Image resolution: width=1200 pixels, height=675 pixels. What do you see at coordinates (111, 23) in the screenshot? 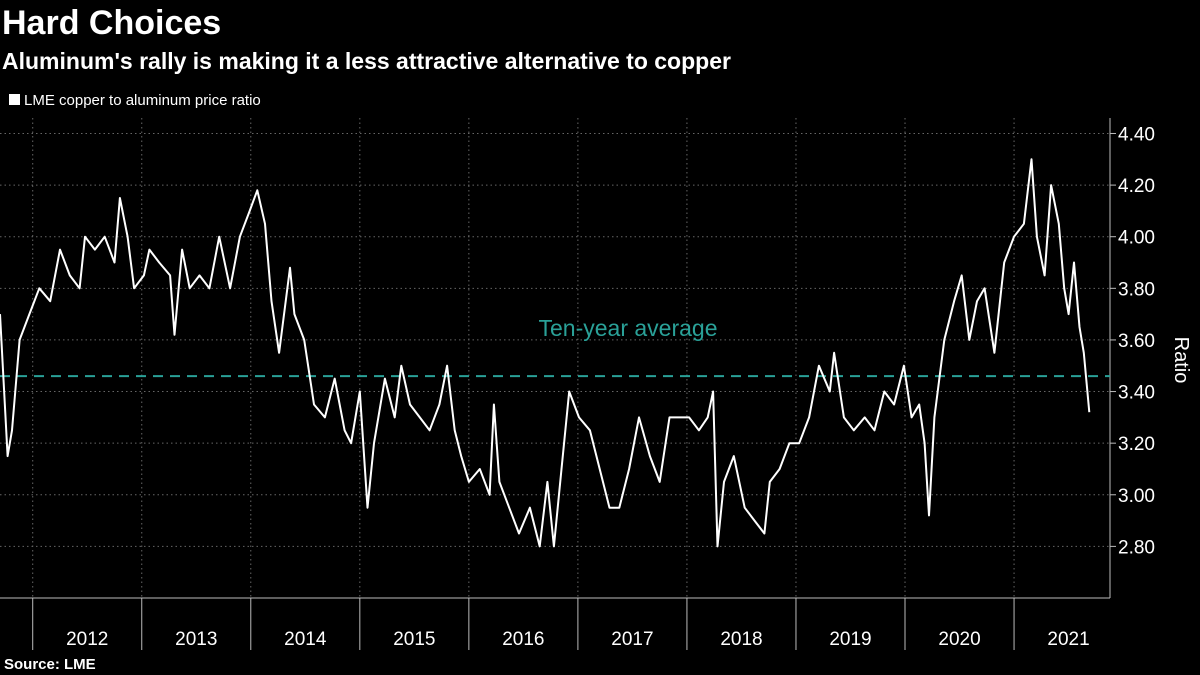
I see `chart-title: Hard Choices` at bounding box center [111, 23].